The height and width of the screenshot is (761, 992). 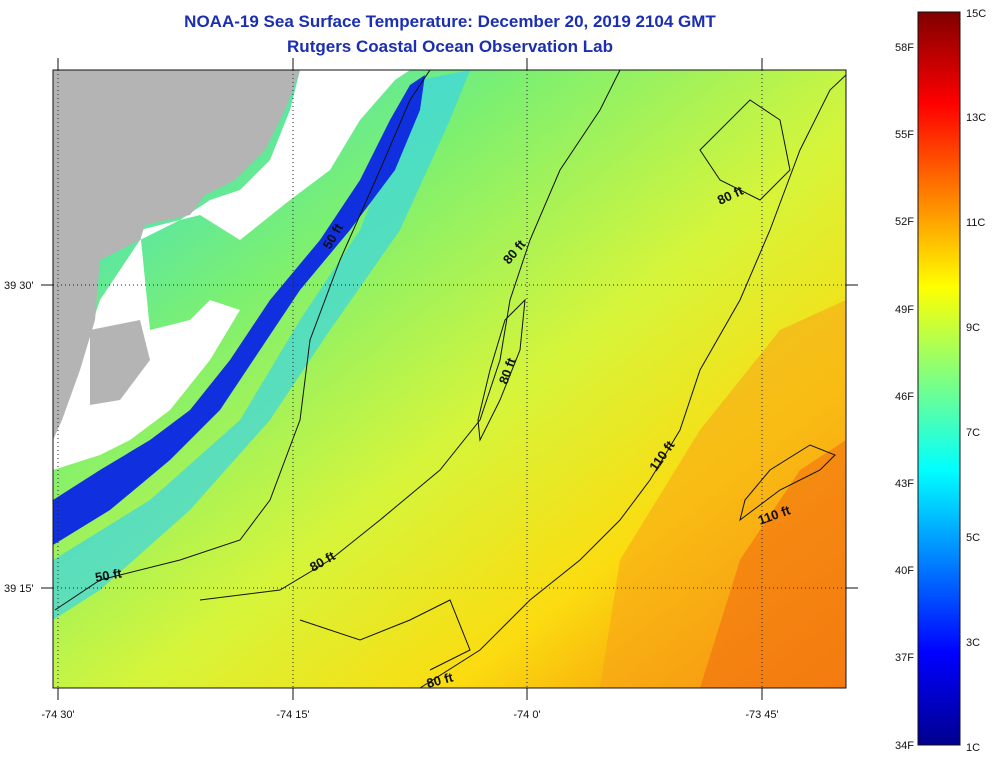 I want to click on contour-80ft-b, so click(x=745, y=150).